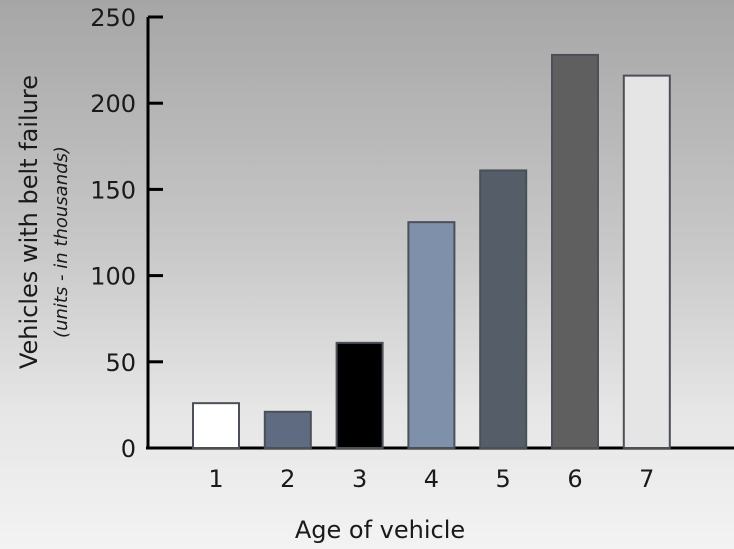 This screenshot has height=549, width=734. What do you see at coordinates (113, 190) in the screenshot?
I see `y-tick-label: 150` at bounding box center [113, 190].